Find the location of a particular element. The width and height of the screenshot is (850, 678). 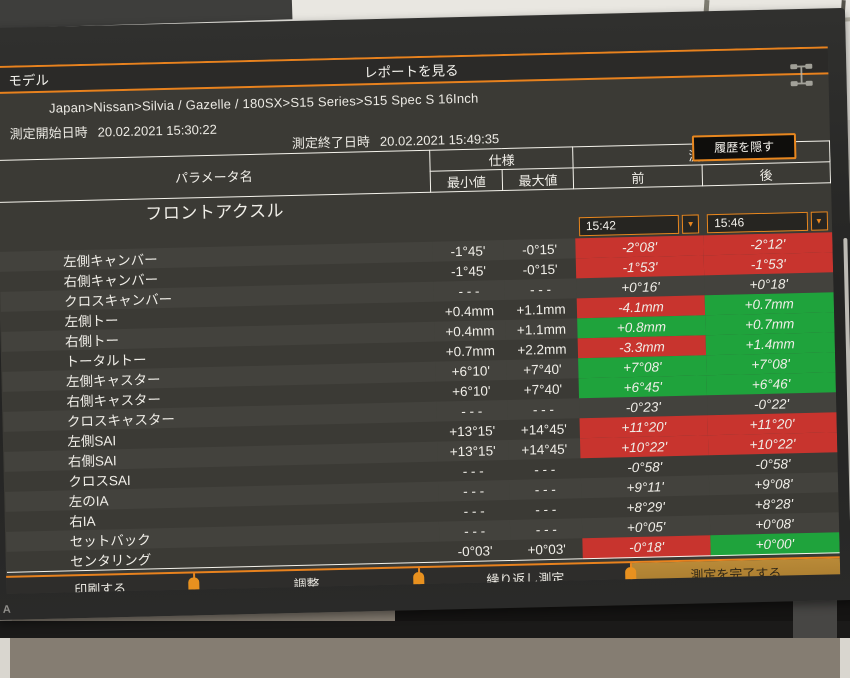

history-after-cell: 15:46 ▼ is located at coordinates (767, 221).